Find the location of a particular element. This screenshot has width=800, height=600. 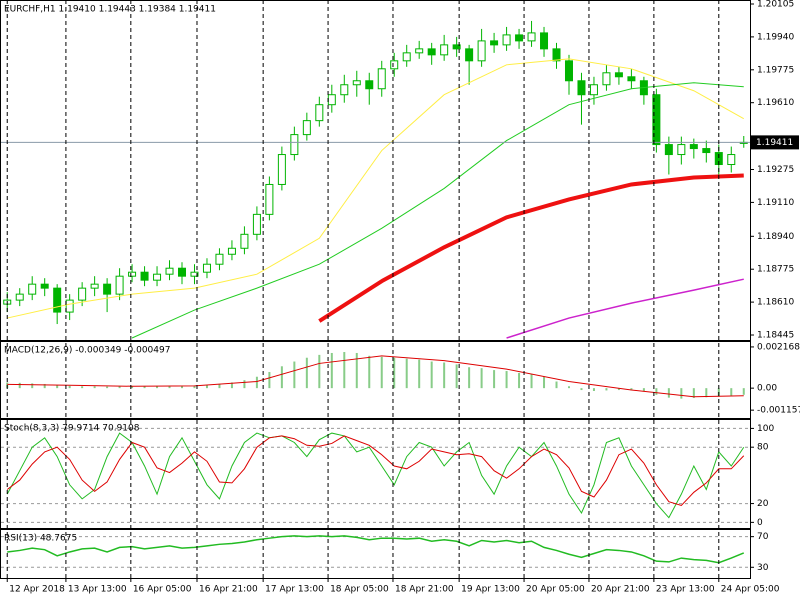

x-tick-label: 12 Apr 2018 is located at coordinates (37, 590).